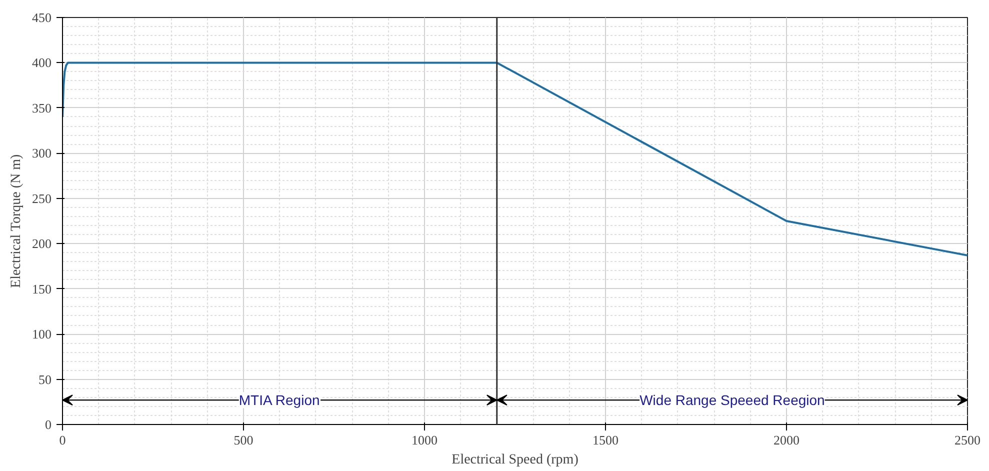  What do you see at coordinates (42, 244) in the screenshot?
I see `y-tick-label: 200` at bounding box center [42, 244].